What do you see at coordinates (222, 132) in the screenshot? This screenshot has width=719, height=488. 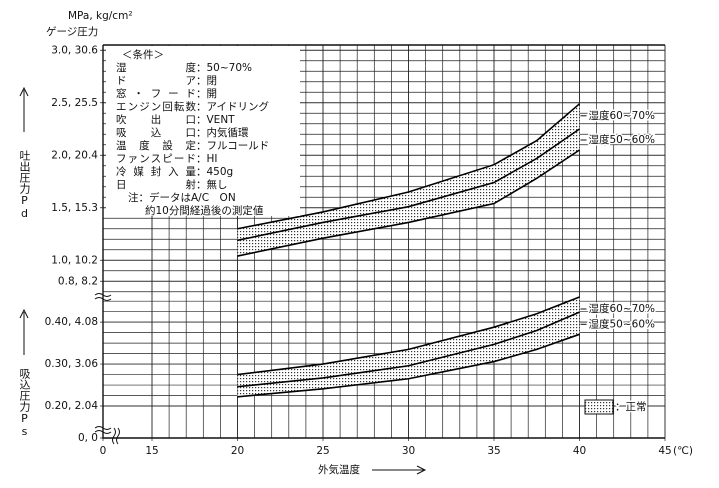 I see `condition-value: ：内気循環` at bounding box center [222, 132].